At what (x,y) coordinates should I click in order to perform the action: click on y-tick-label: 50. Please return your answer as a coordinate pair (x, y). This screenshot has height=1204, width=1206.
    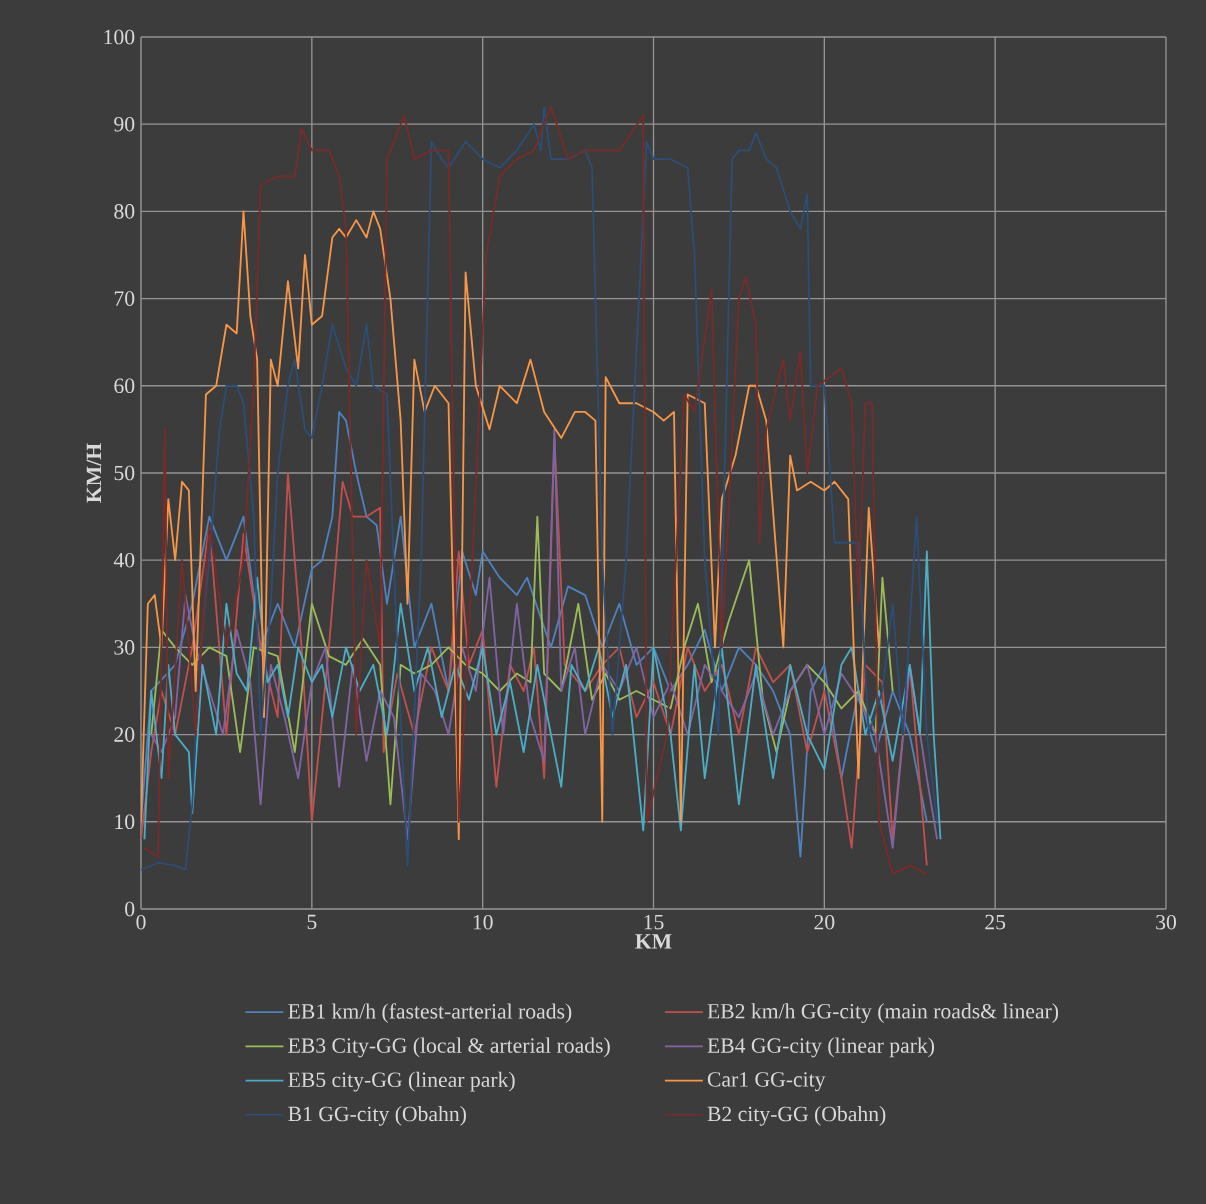
    Looking at the image, I should click on (124, 473).